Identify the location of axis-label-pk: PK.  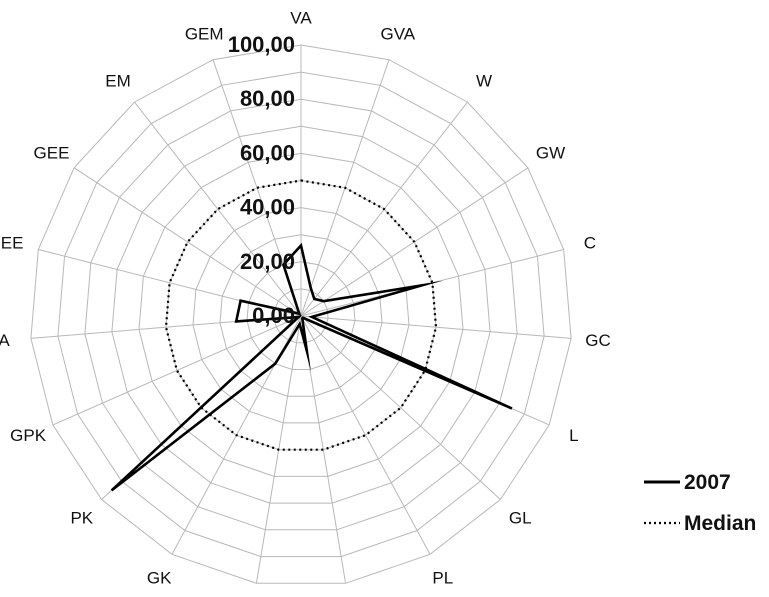
(81, 517).